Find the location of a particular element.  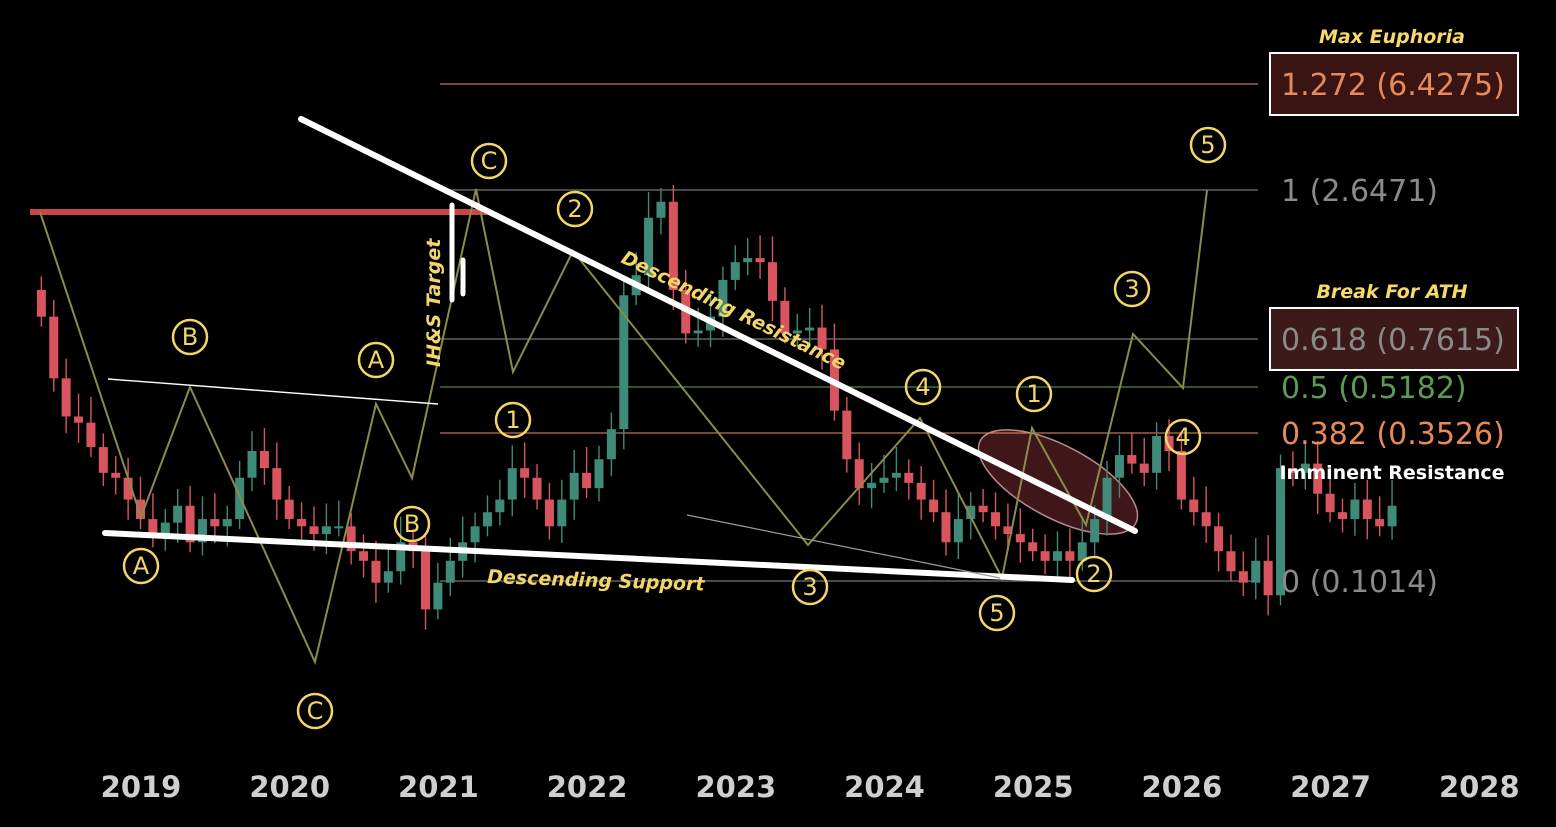

x-tick-label: 2021 is located at coordinates (438, 787).